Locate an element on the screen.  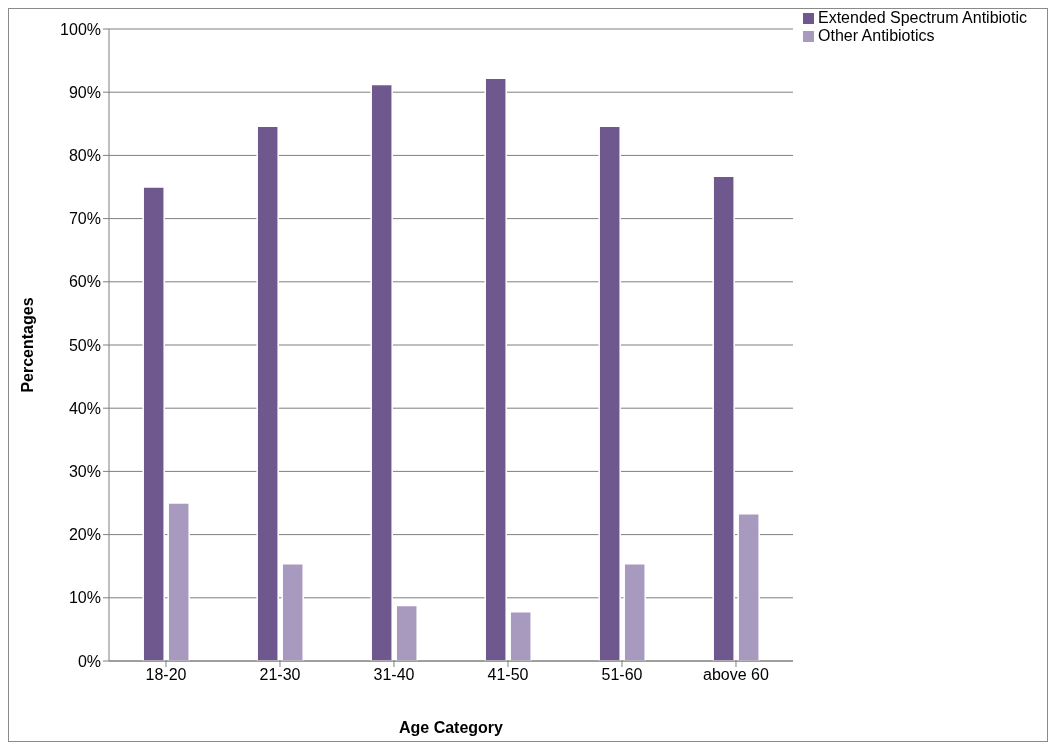
y-tick-label: 30% is located at coordinates (84, 472).